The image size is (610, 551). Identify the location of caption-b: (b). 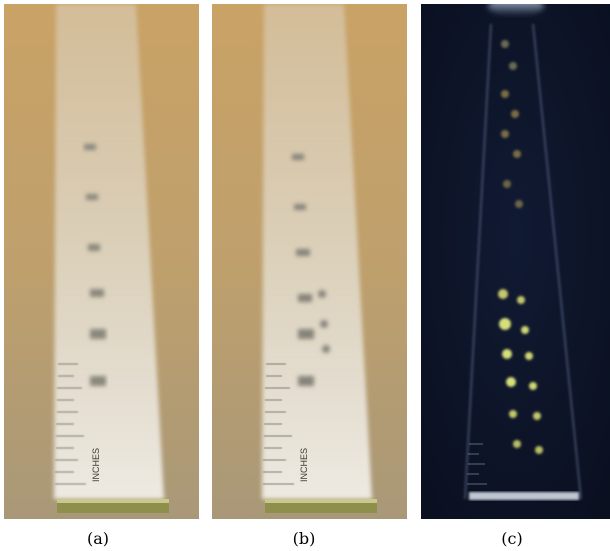
(304, 538).